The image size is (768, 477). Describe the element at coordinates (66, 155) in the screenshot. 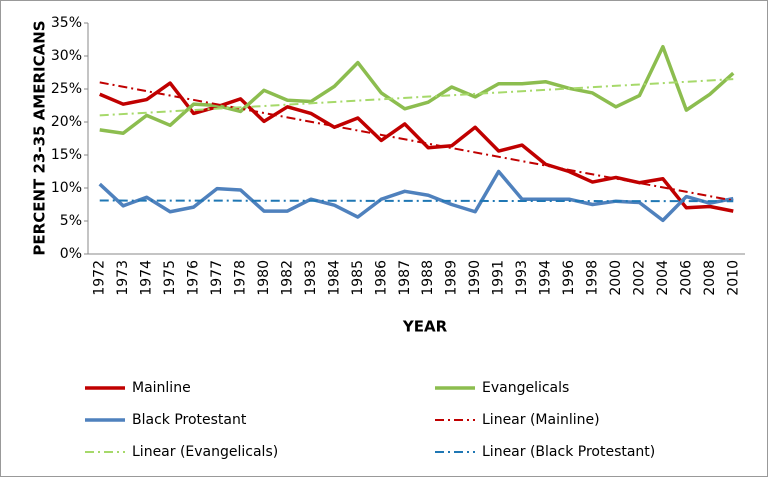

I see `y-tick-label: 15%` at that location.